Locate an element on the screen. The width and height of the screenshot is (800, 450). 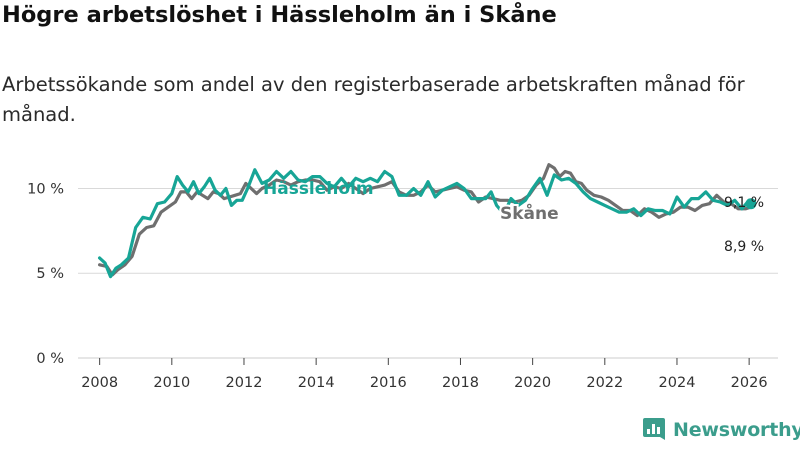
y-tick-label: 10 % is located at coordinates (45, 189).